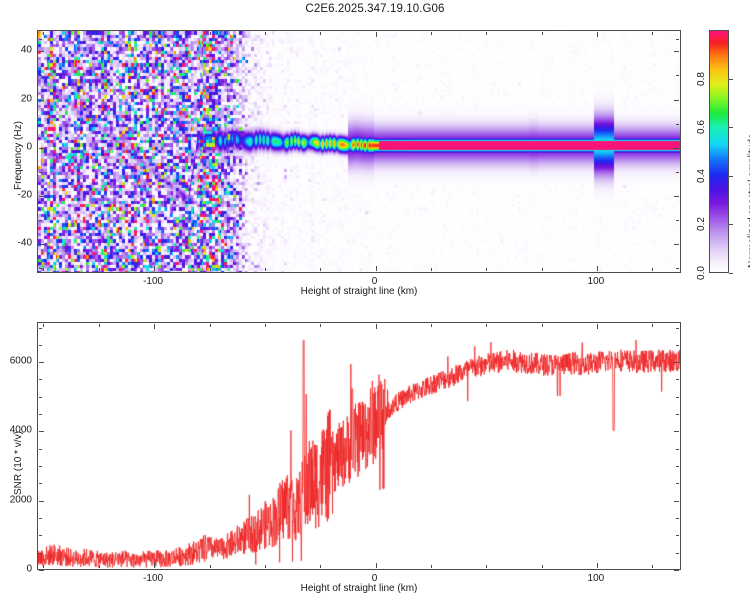  Describe the element at coordinates (24, 243) in the screenshot. I see `spectrogram-y-ticklabel: -40` at that location.